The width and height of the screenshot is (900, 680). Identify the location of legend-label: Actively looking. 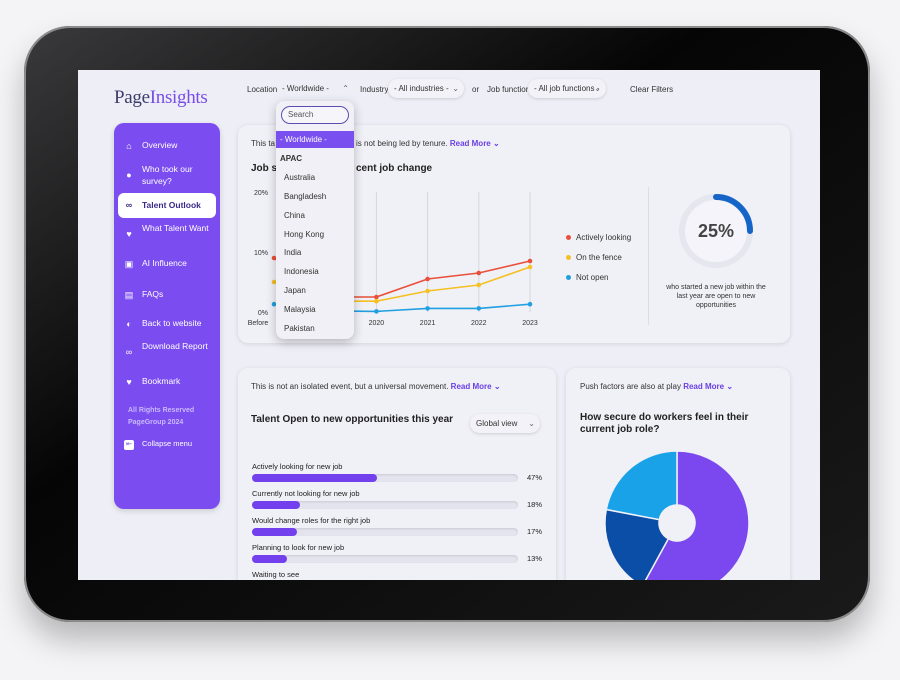
(604, 237).